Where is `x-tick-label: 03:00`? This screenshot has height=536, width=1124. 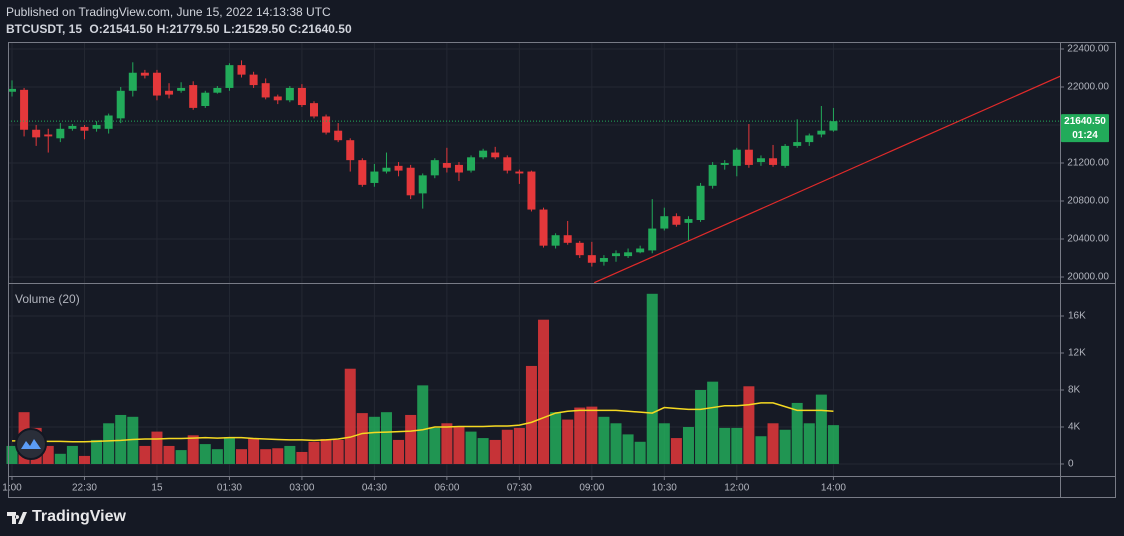
x-tick-label: 03:00 is located at coordinates (301, 488).